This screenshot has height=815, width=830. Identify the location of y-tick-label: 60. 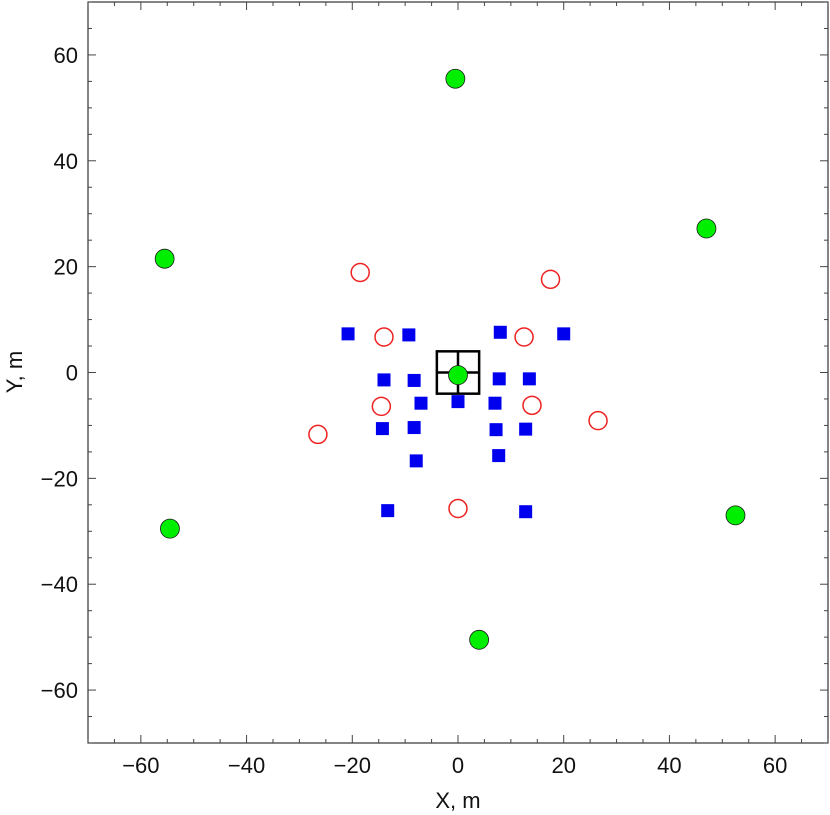
(66, 55).